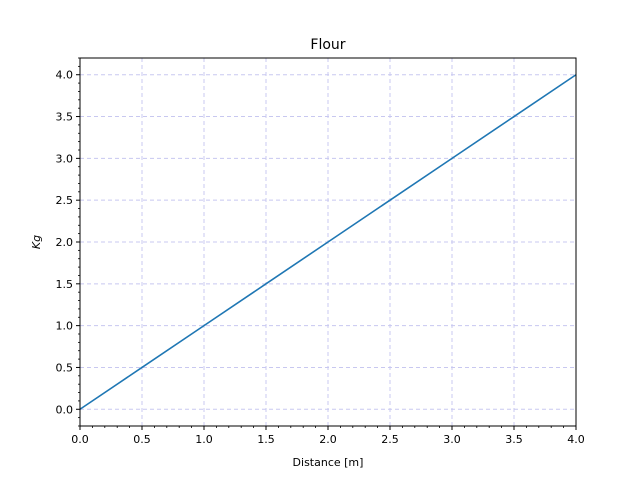 The height and width of the screenshot is (484, 640). Describe the element at coordinates (36, 242) in the screenshot. I see `y-axis-label: Kg` at that location.